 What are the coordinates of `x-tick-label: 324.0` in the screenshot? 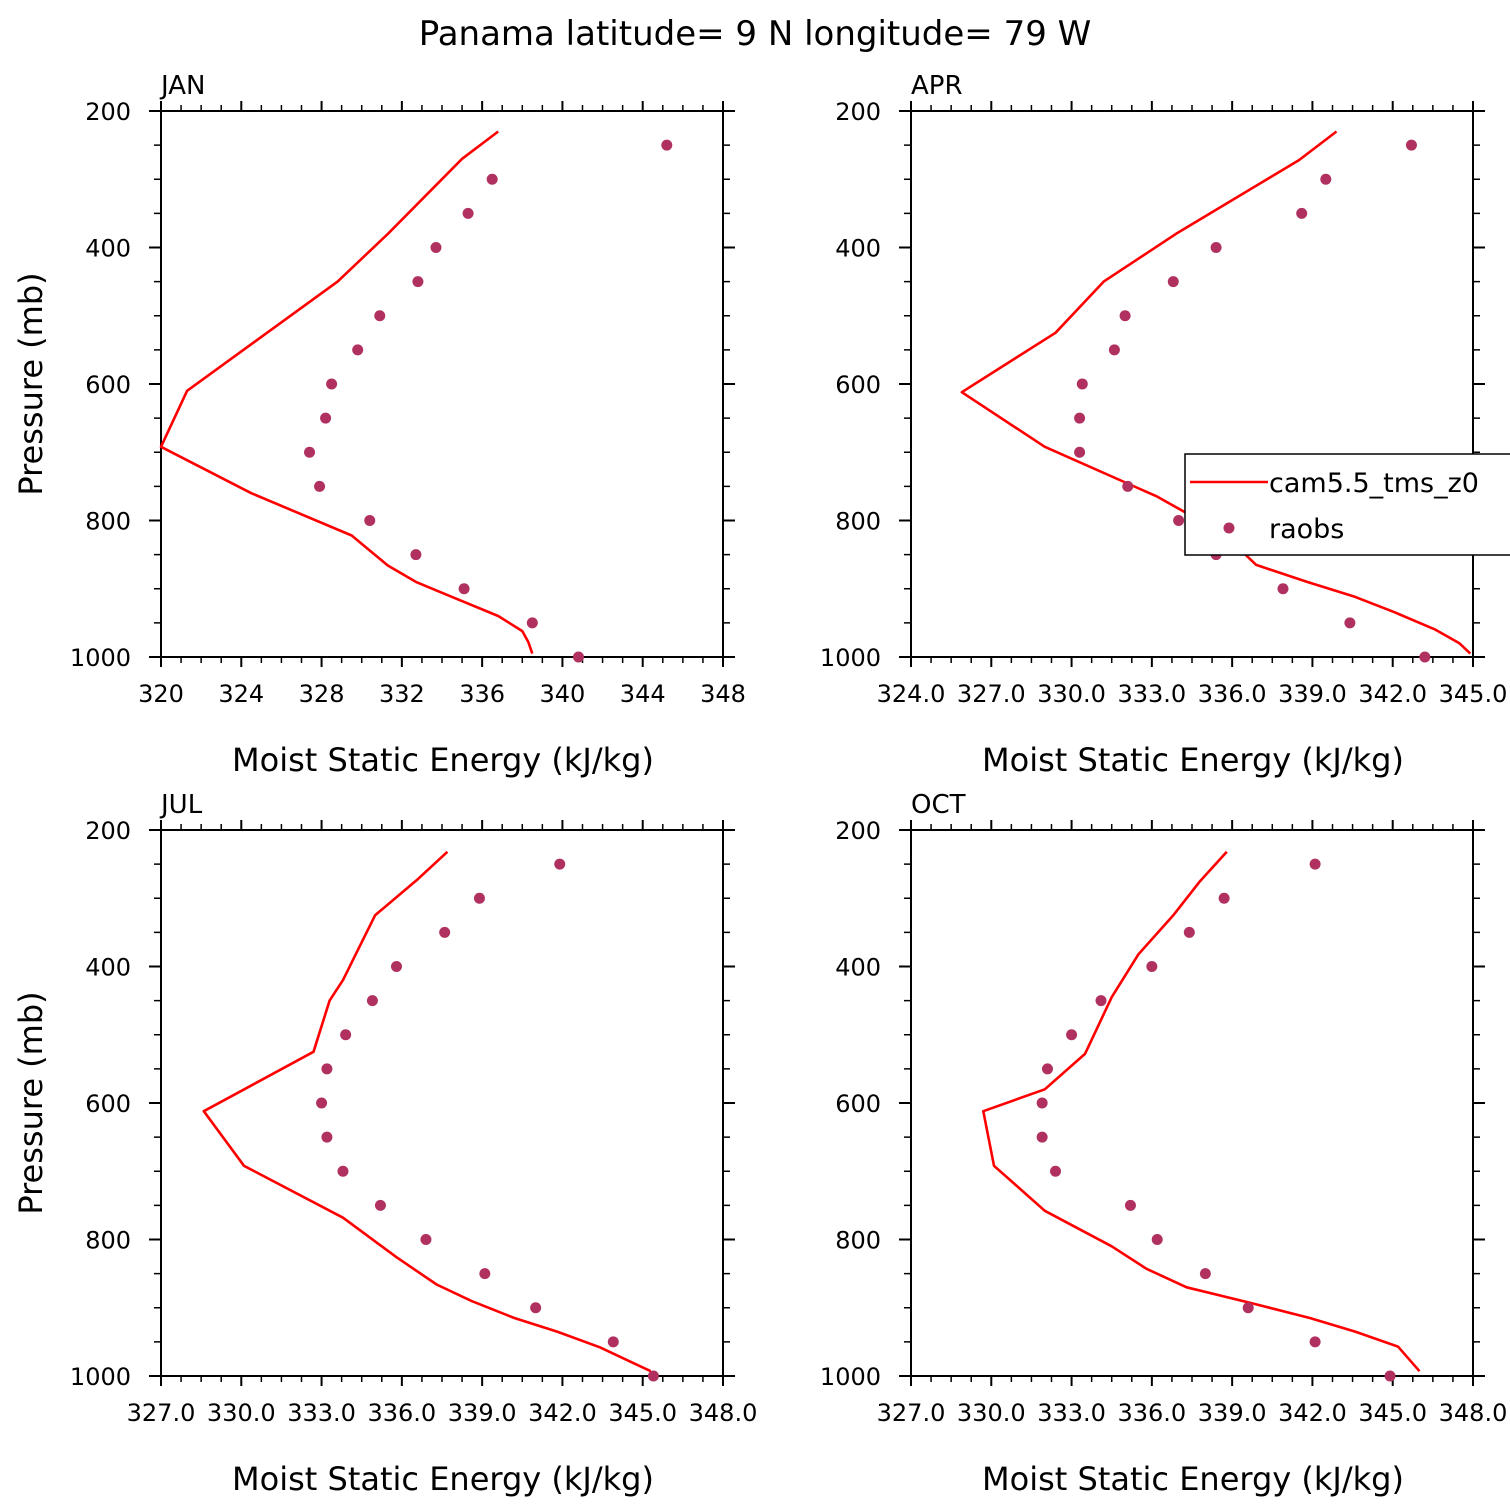 It's located at (911, 694).